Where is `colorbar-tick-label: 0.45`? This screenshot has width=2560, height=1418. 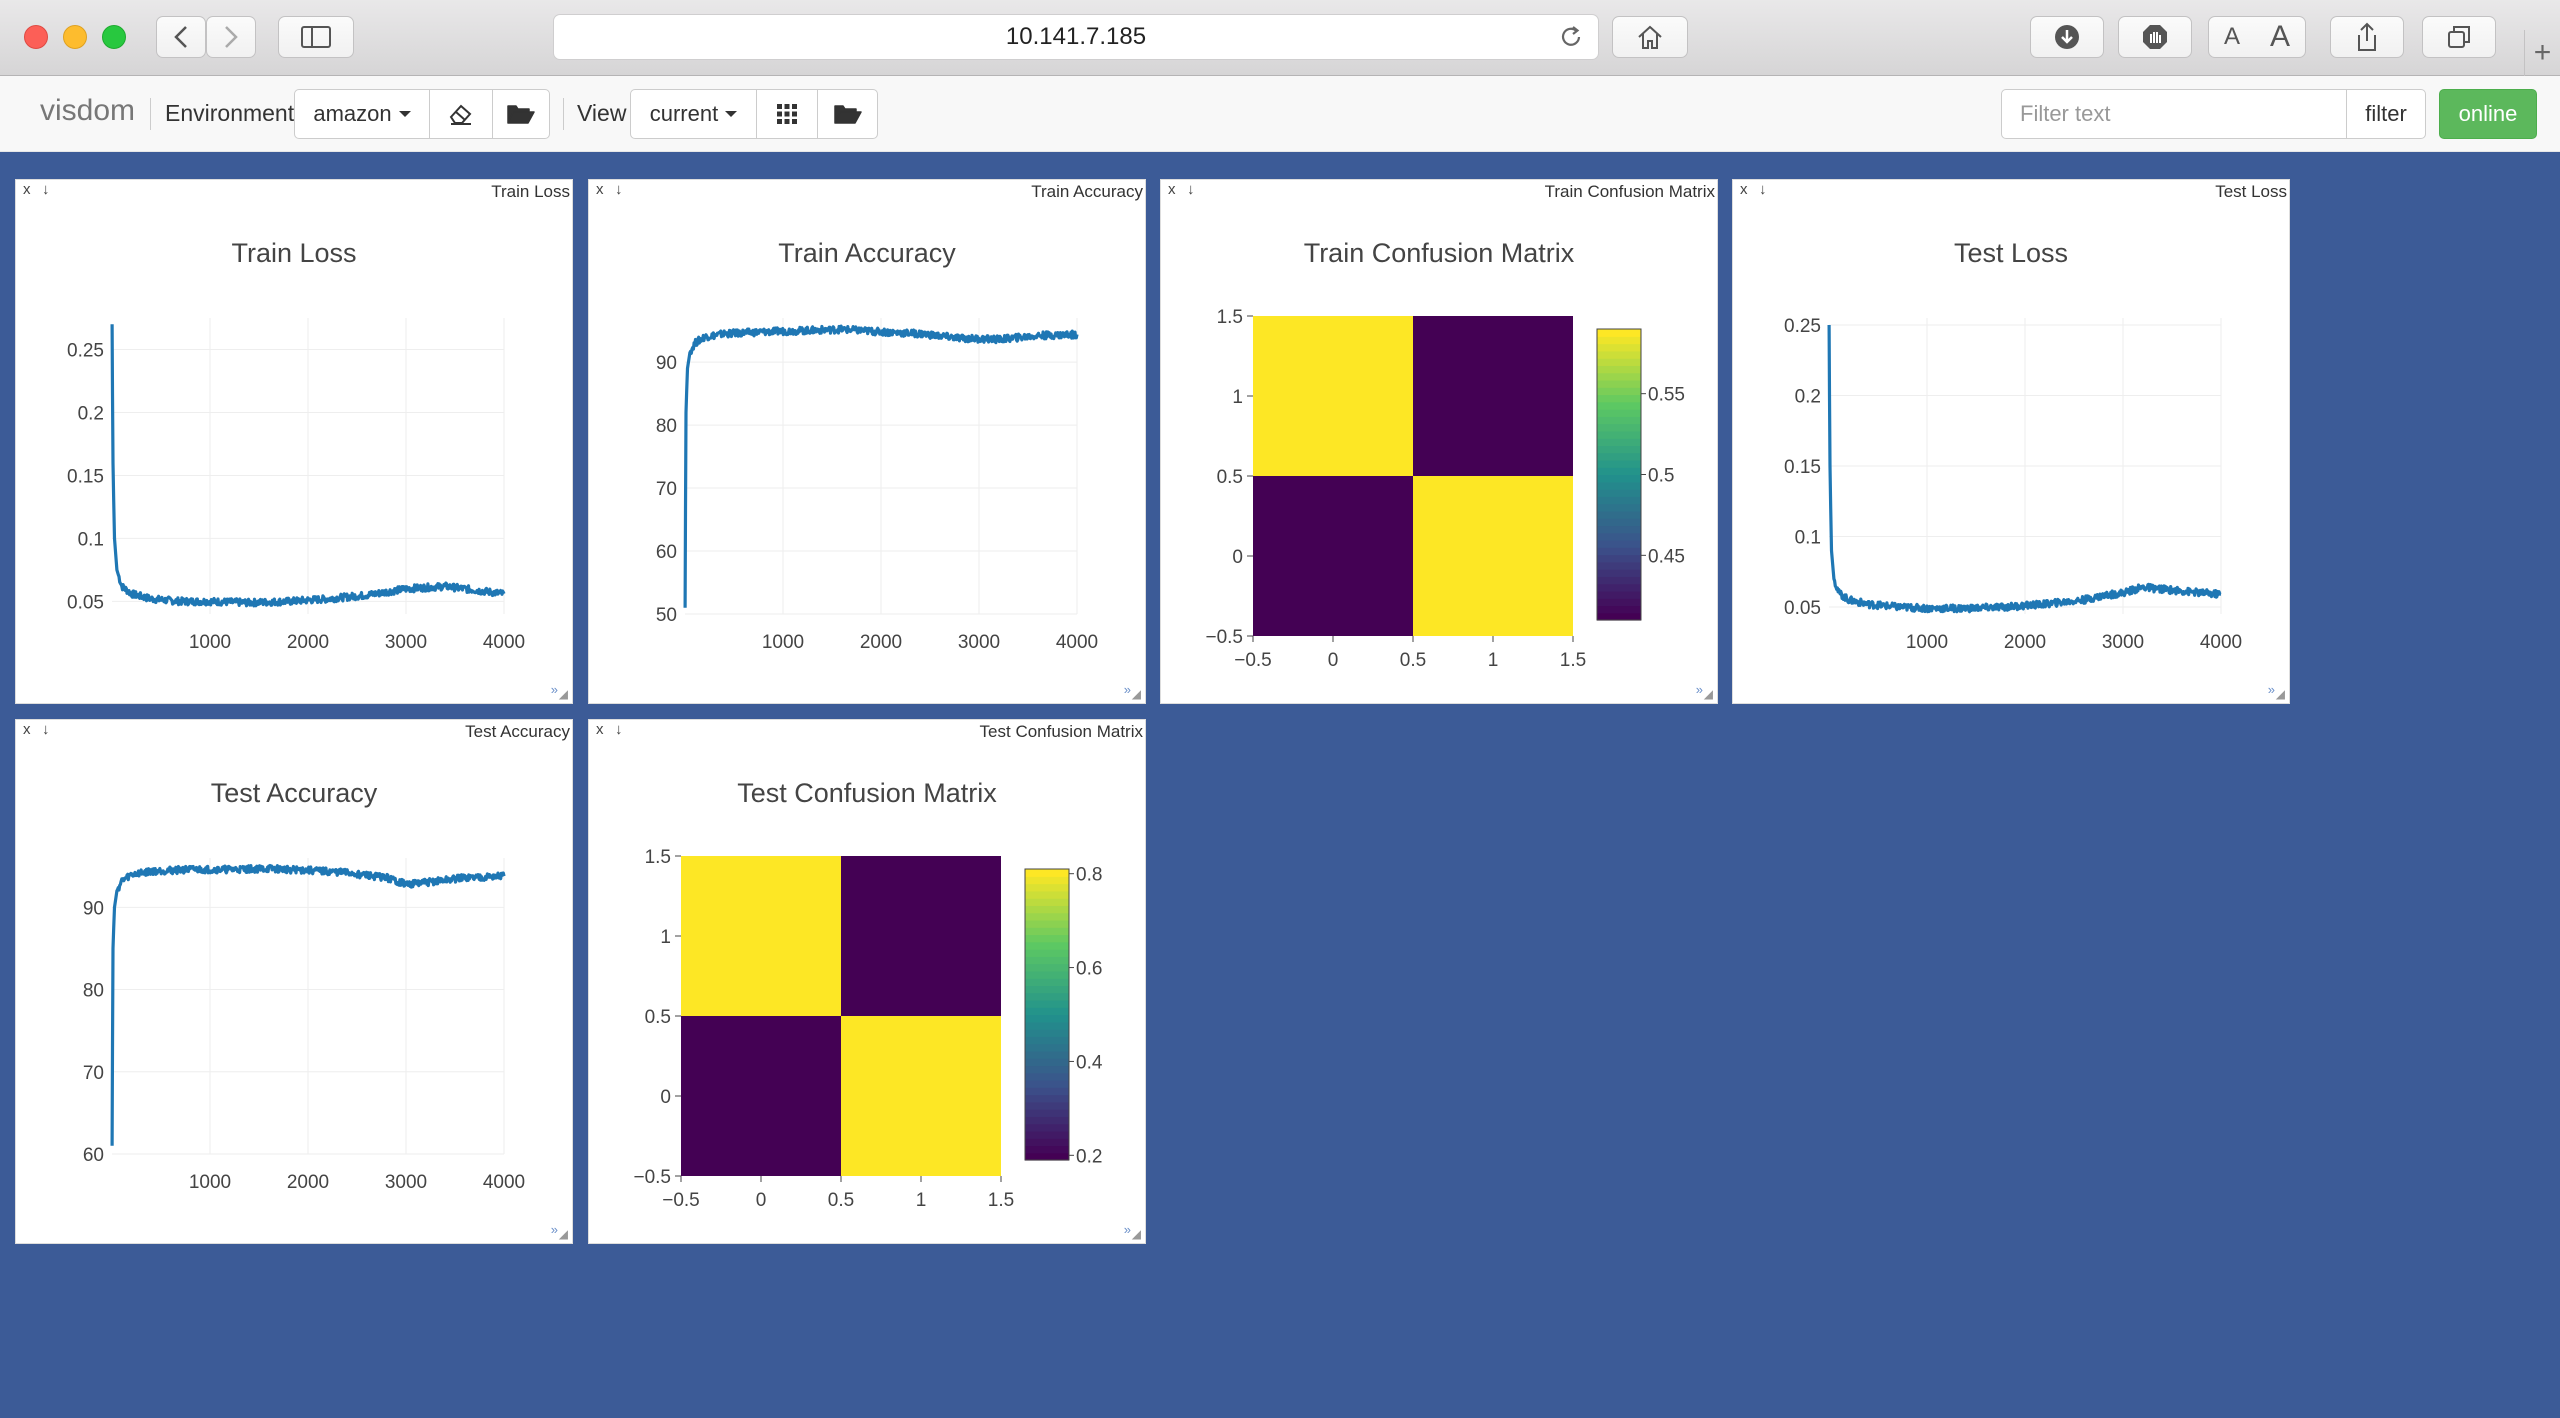
colorbar-tick-label: 0.45 is located at coordinates (1666, 556).